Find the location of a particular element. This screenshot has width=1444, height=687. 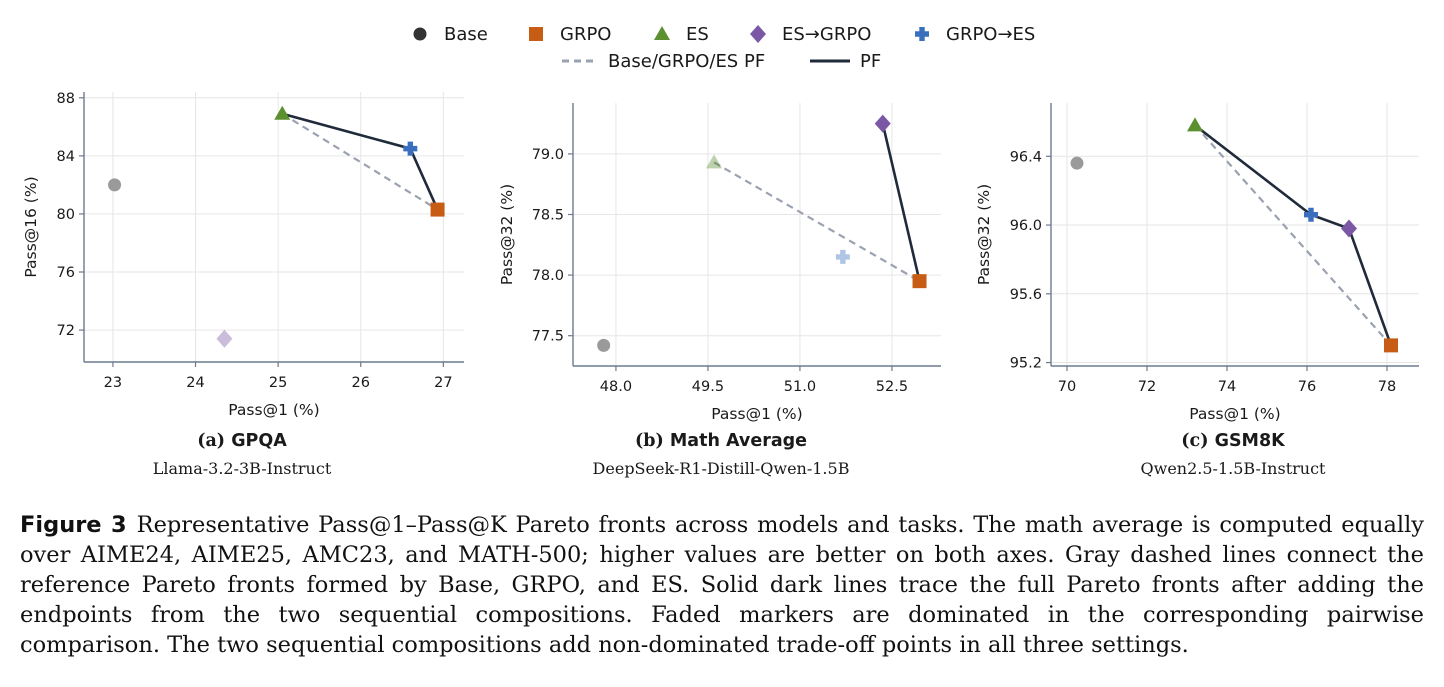

y-tick-label: 78.0 is located at coordinates (548, 276).